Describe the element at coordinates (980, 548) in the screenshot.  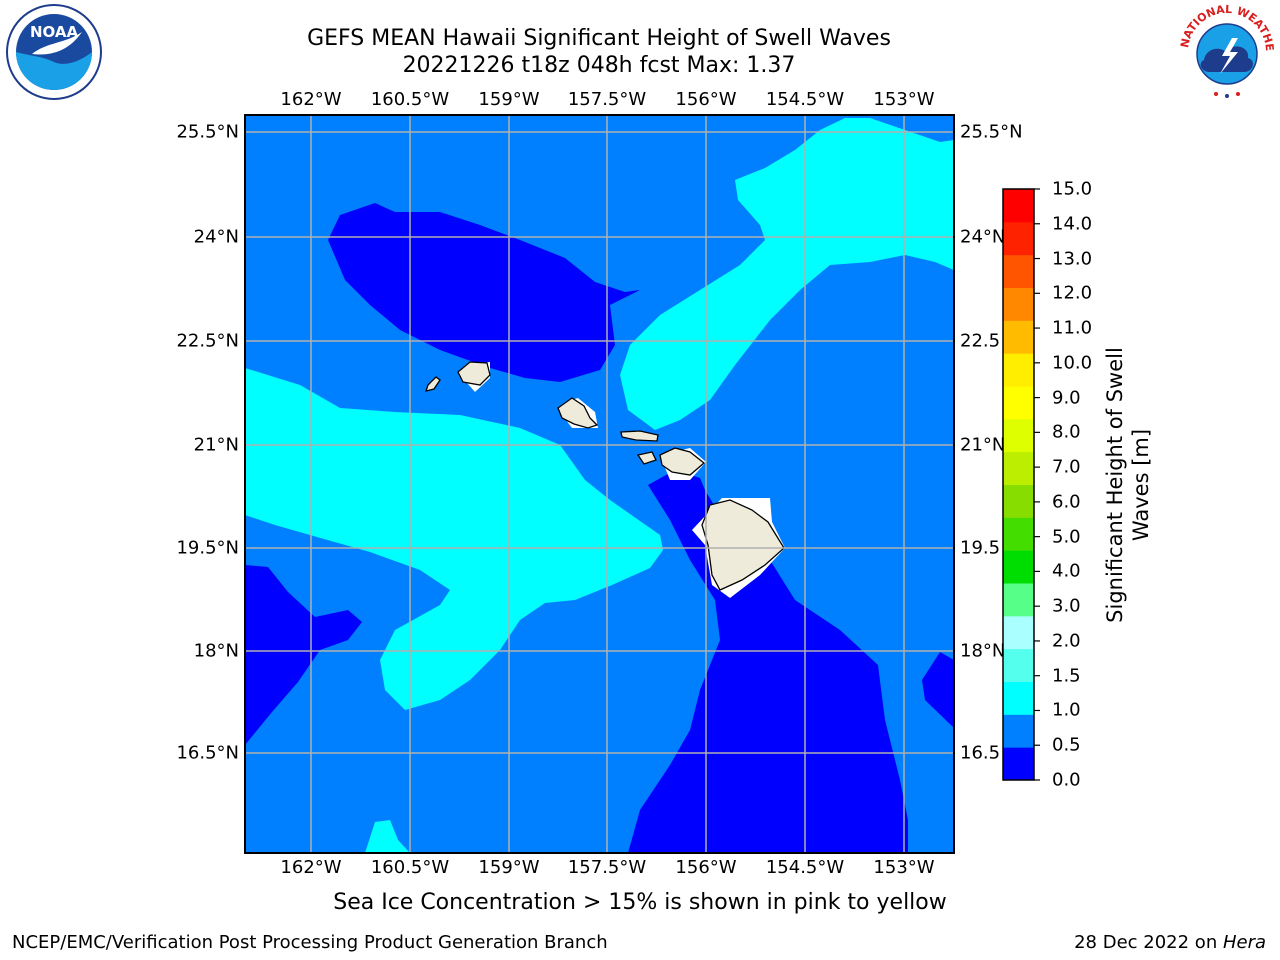
I see `lat-tick-right: 19.5` at that location.